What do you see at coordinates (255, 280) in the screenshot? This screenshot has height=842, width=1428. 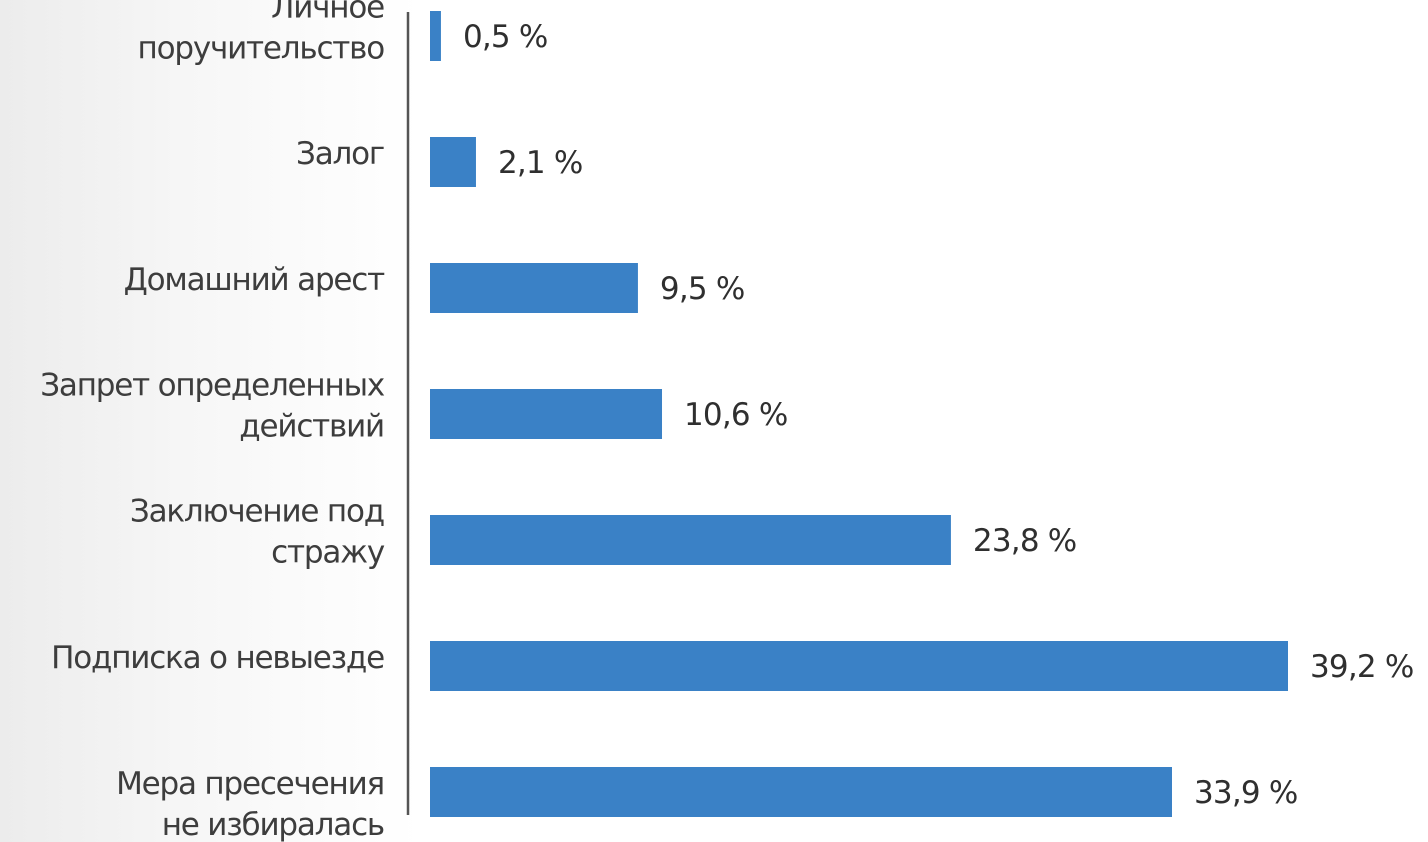 I see `category-label: Домашний арест` at bounding box center [255, 280].